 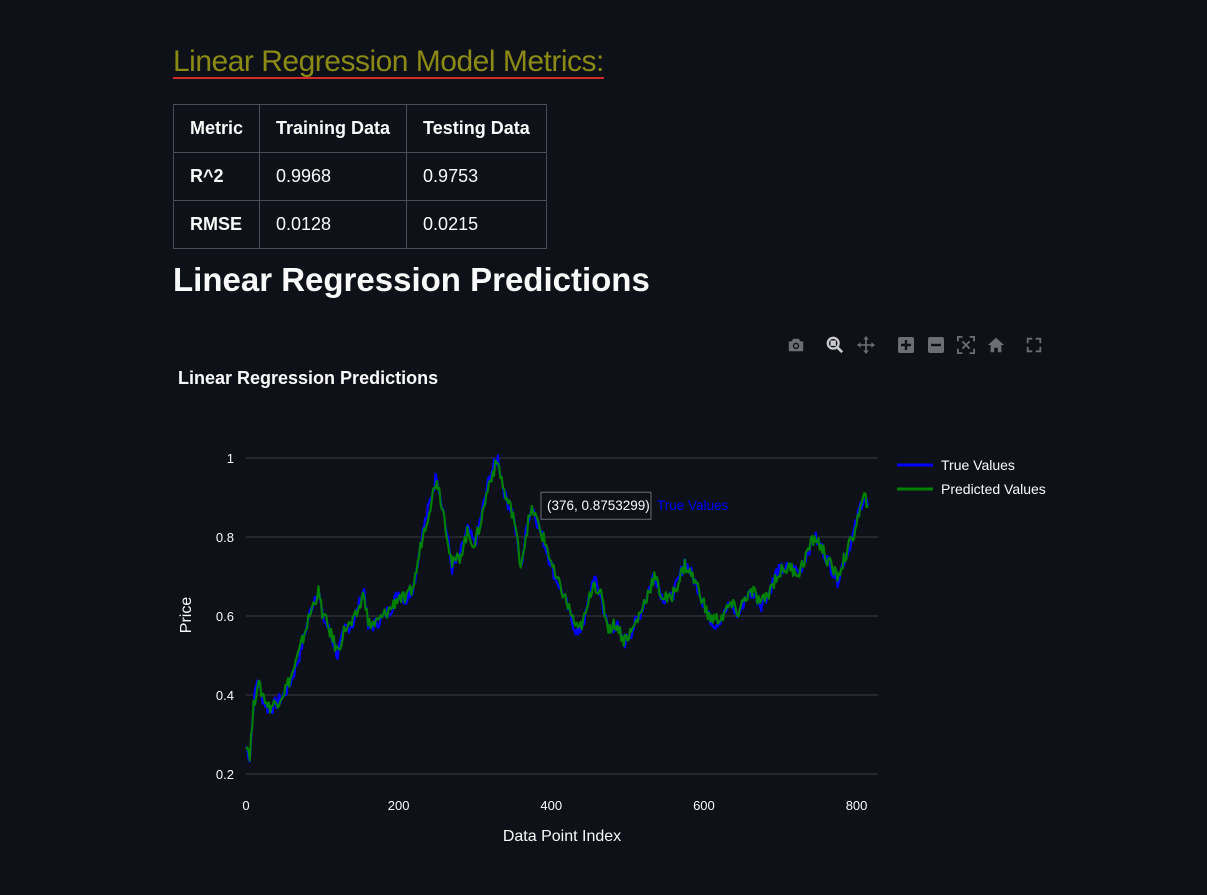 I want to click on predictions-heading: Linear Regression Predictions, so click(x=411, y=279).